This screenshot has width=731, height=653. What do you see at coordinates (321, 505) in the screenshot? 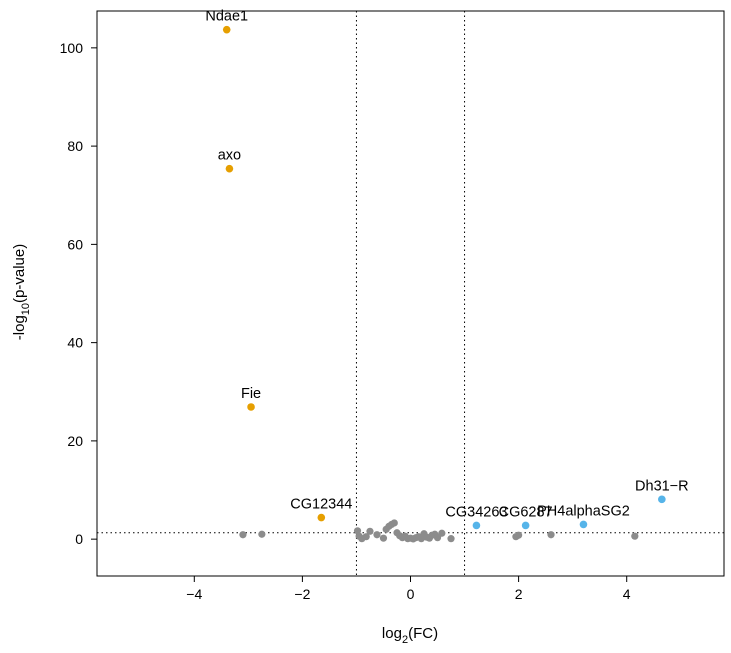
I see `point-label: CG12344` at bounding box center [321, 505].